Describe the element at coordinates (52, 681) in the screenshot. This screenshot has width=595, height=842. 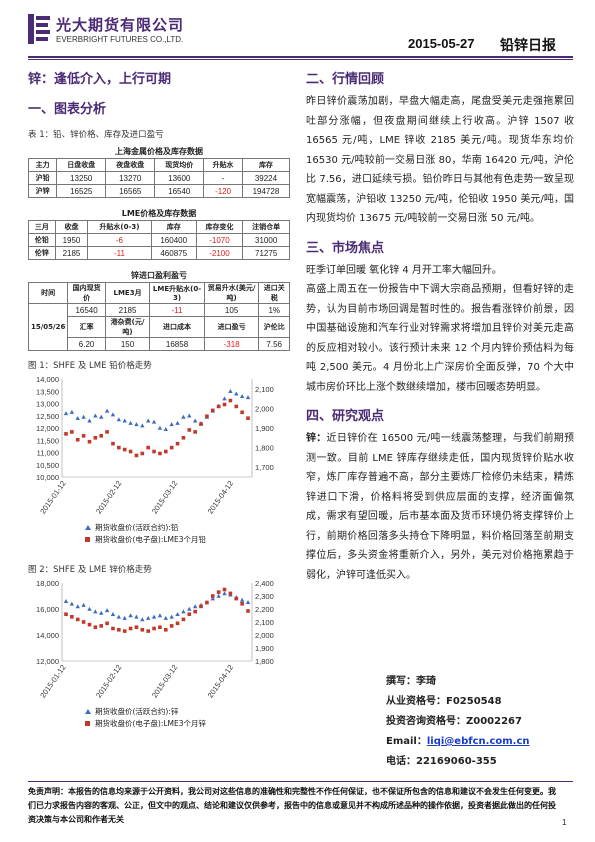
I see `x-tick-label: 2015-01-12` at that location.